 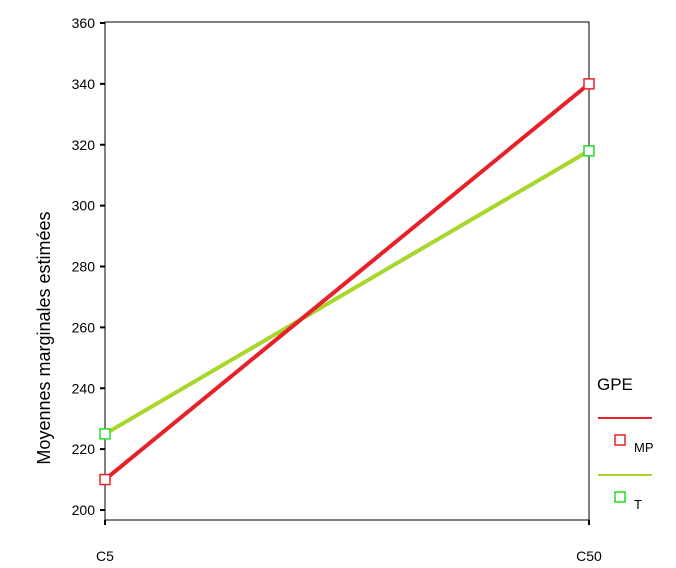 What do you see at coordinates (620, 497) in the screenshot?
I see `legend-marker-t` at bounding box center [620, 497].